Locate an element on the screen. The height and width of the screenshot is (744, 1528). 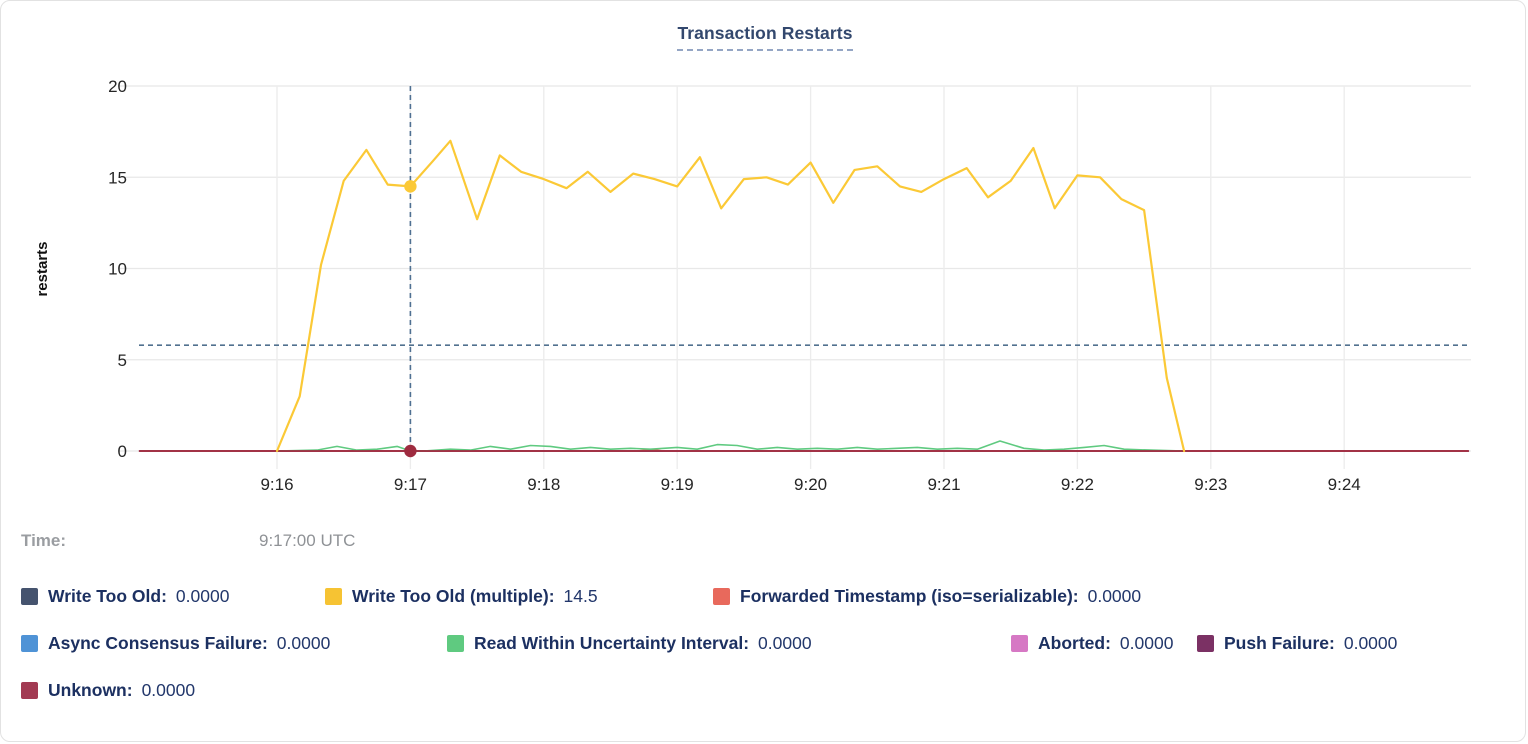
hover-time-value: 9:17:00 UTC is located at coordinates (307, 540).